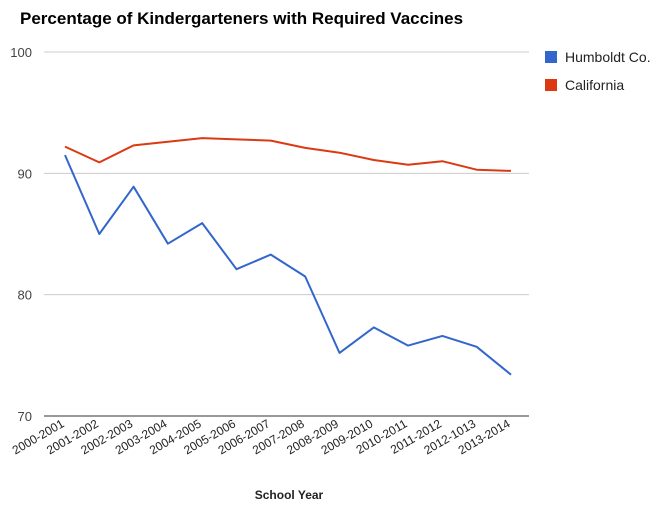 The width and height of the screenshot is (660, 509). What do you see at coordinates (21, 234) in the screenshot?
I see `y-axis-ticks: 70 80 90 100` at bounding box center [21, 234].